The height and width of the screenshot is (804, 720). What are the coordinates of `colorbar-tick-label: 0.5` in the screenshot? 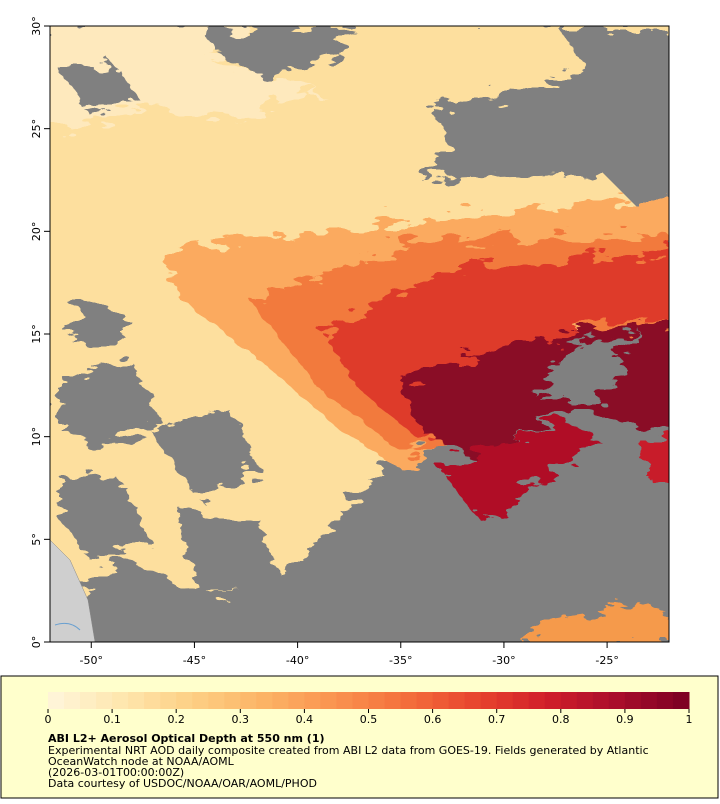 It's located at (369, 719).